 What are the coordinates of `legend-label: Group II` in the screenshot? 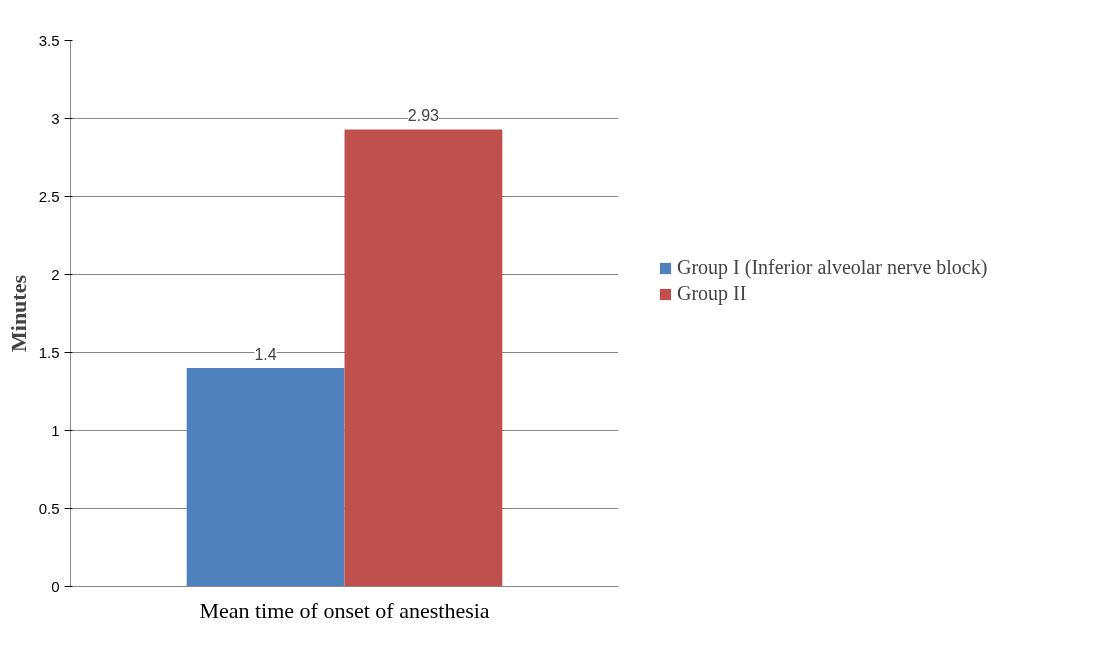 It's located at (712, 293).